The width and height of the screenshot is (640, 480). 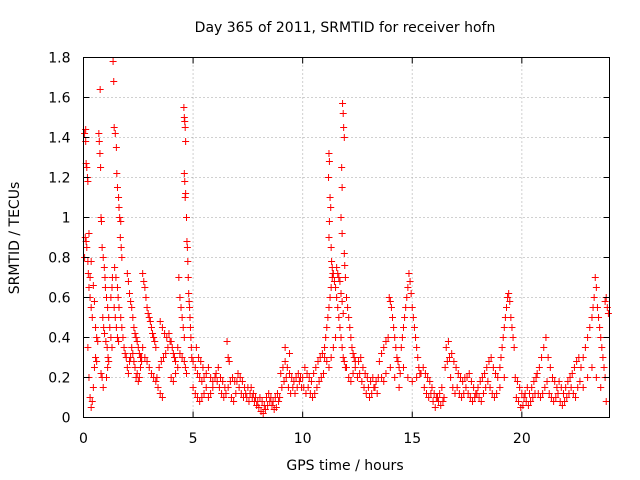 What do you see at coordinates (15, 238) in the screenshot?
I see `y-axis-label: SRMTID / TECUs` at bounding box center [15, 238].